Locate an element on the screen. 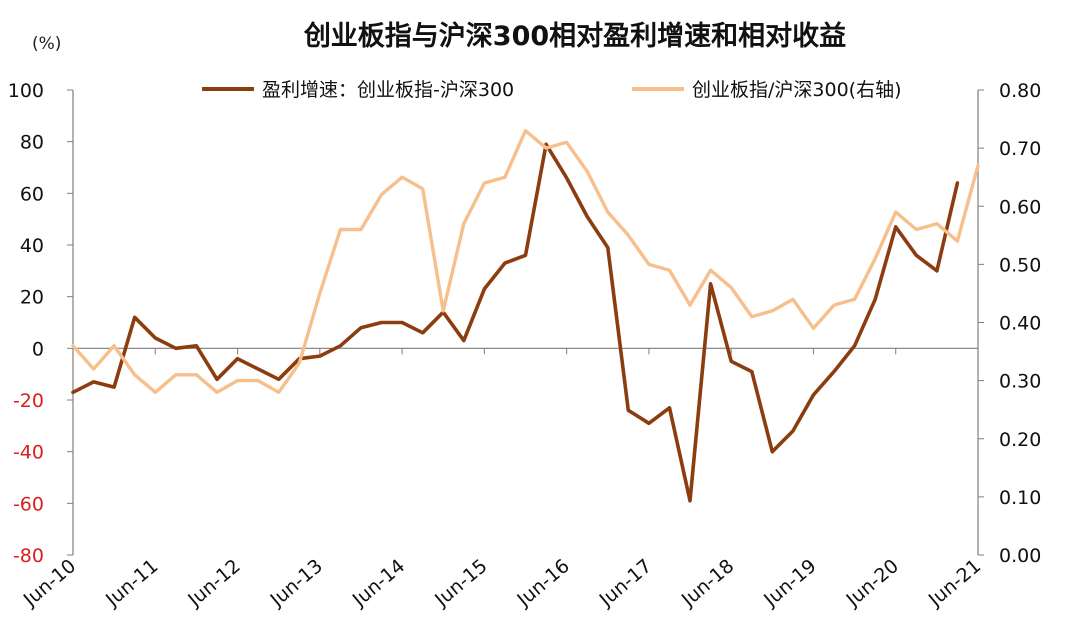 This screenshot has height=640, width=1080. right-tick-label: 0.00 is located at coordinates (1020, 556).